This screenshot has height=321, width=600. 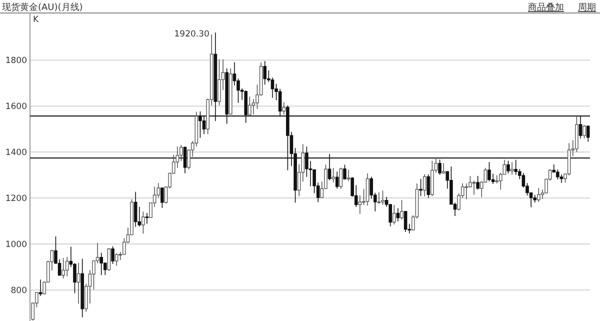 I want to click on y-axis-title: K, so click(x=36, y=20).